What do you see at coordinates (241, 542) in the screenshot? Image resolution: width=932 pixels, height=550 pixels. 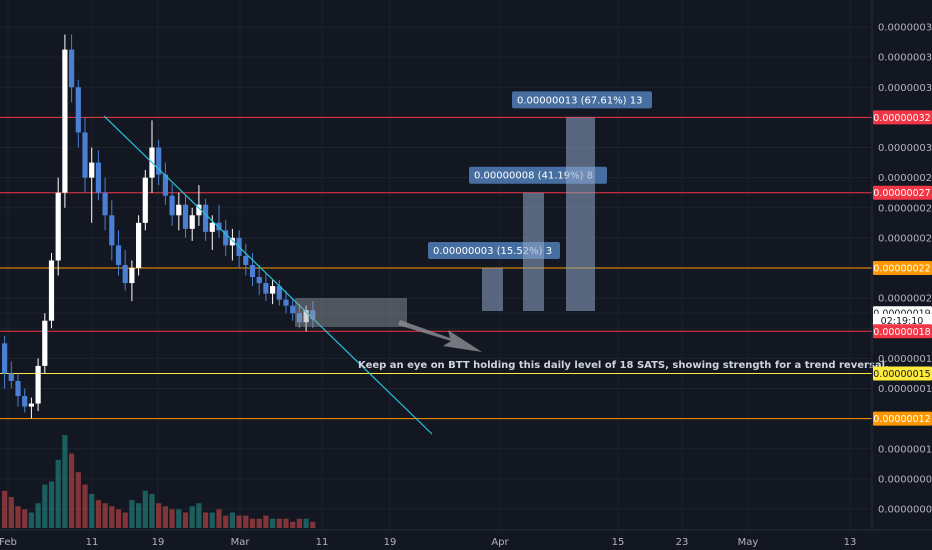 I see `x-tick-label: Mar` at bounding box center [241, 542].